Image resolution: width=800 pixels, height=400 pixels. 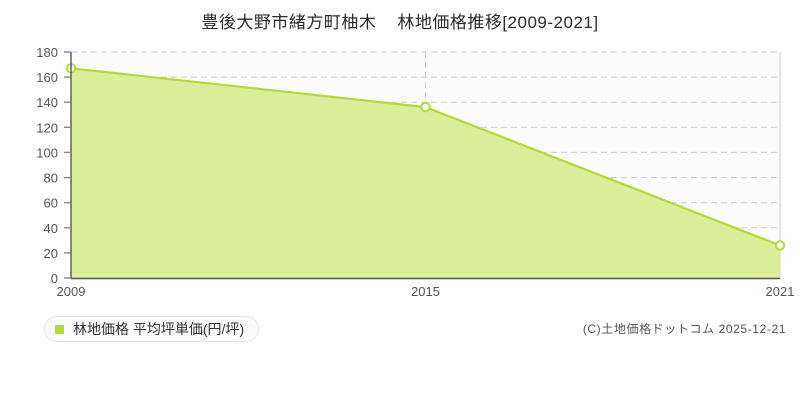 I want to click on copyright-text: (C)土地価格ドットコム 2025-12-21, so click(x=684, y=329).